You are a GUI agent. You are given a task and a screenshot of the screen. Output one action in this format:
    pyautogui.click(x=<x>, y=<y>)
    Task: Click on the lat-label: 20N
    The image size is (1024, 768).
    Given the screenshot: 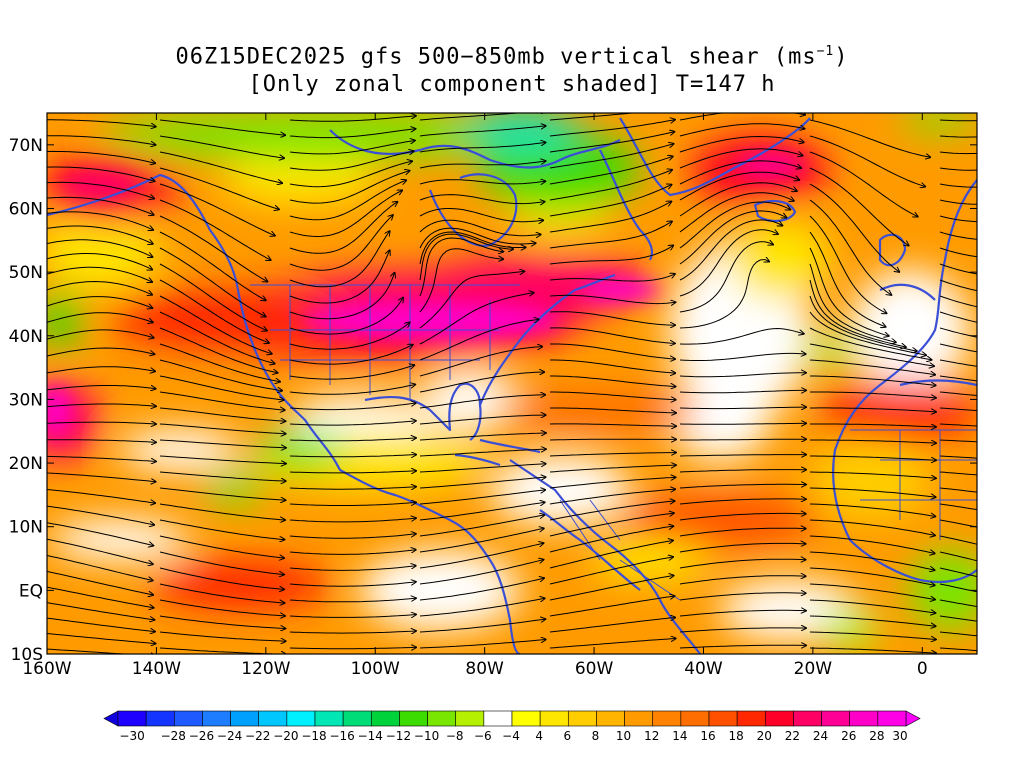 What is the action you would take?
    pyautogui.click(x=26, y=464)
    